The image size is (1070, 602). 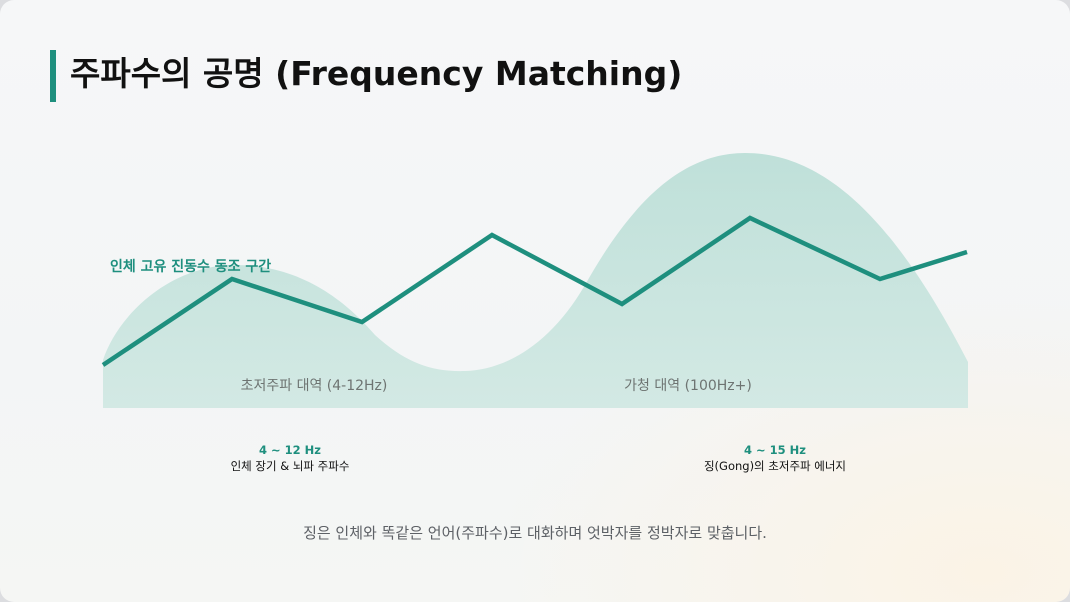 I want to click on caption-frequency-range: 4 ~ 12 Hz, so click(x=290, y=450).